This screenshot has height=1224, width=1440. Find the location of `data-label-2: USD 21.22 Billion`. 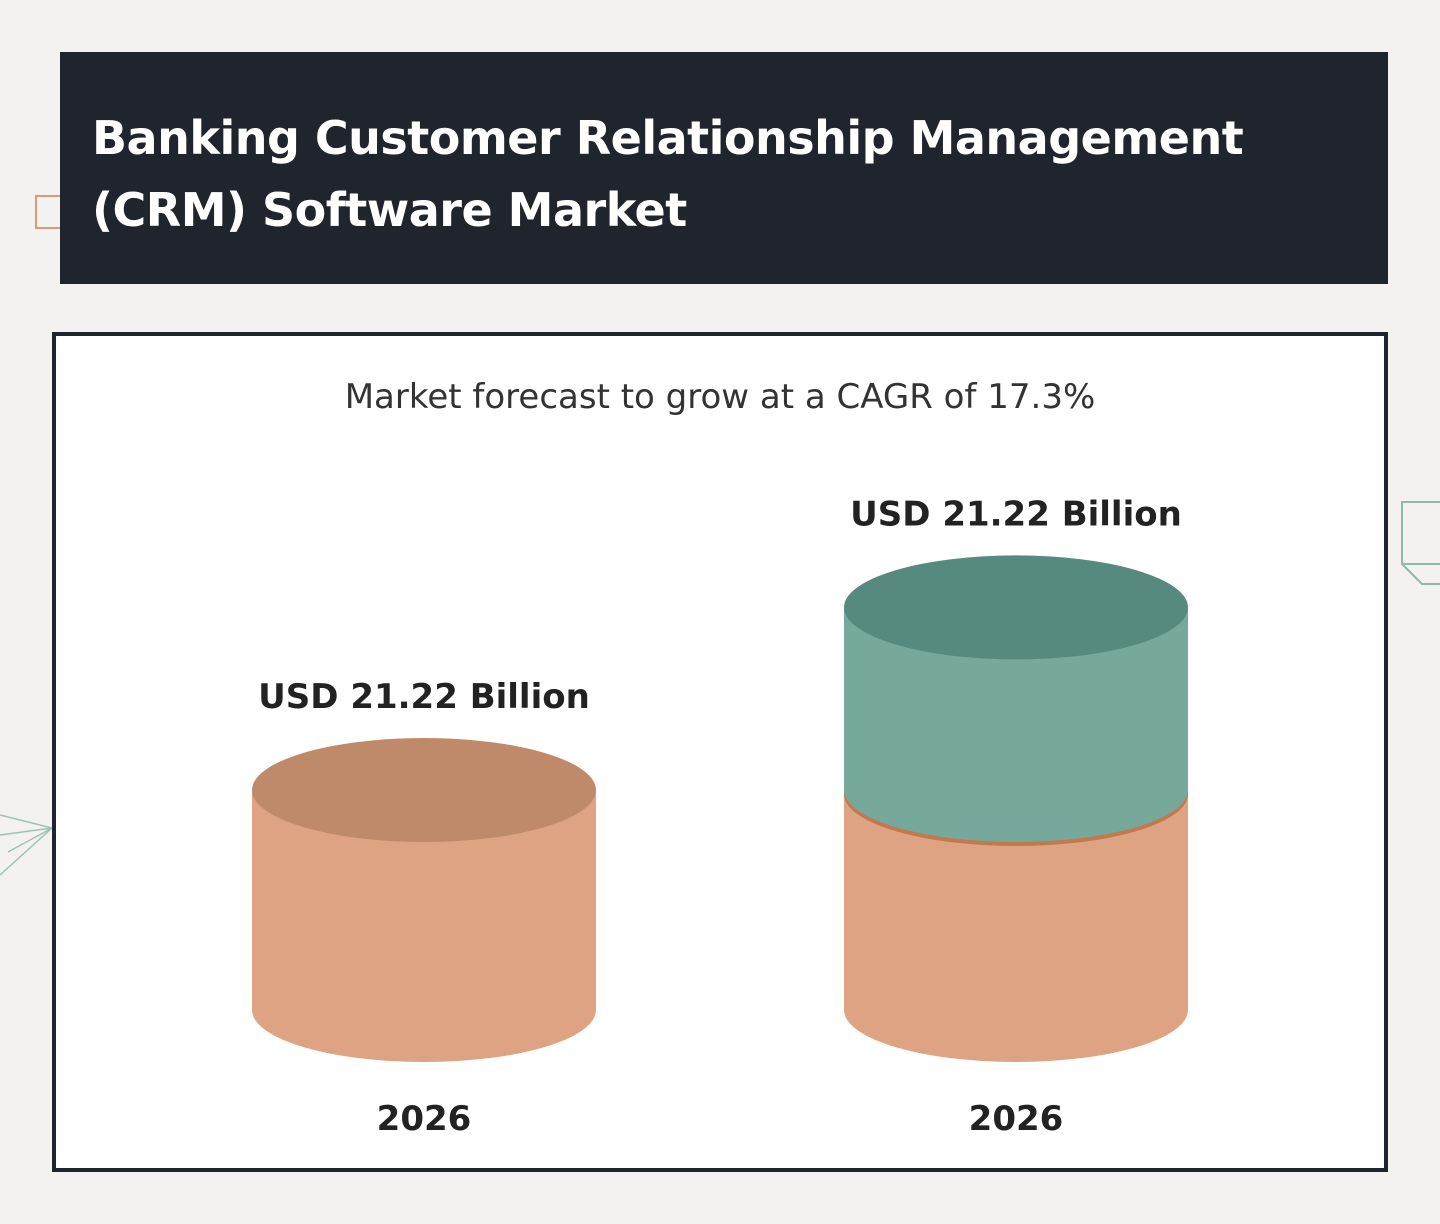

data-label-2: USD 21.22 Billion is located at coordinates (1016, 514).